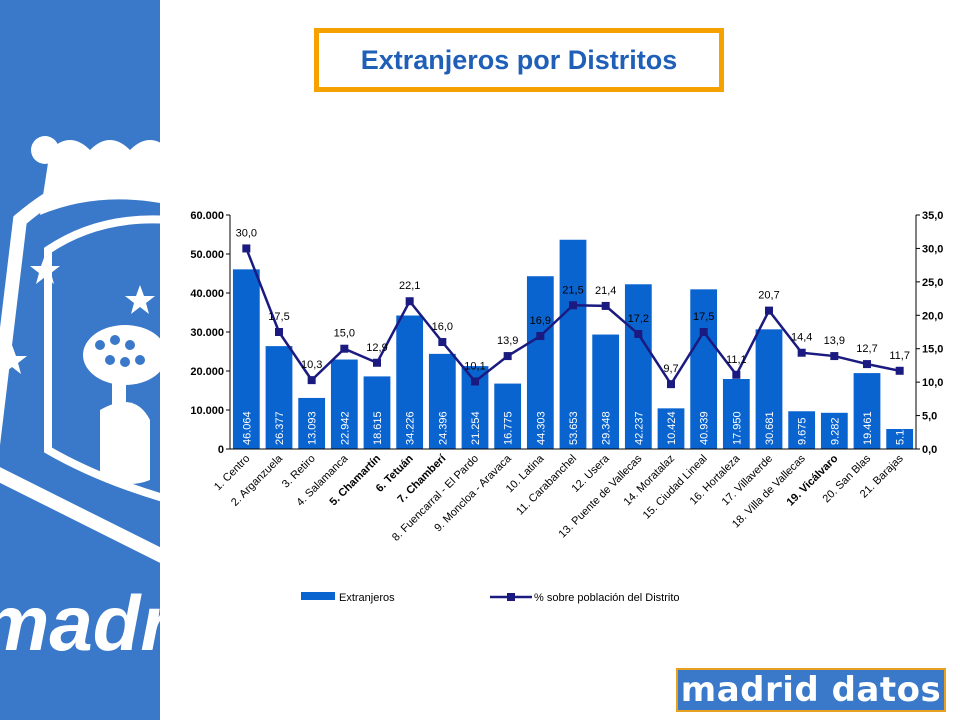 The image size is (960, 720). What do you see at coordinates (801, 338) in the screenshot?
I see `percentage-label: 14,4` at bounding box center [801, 338].